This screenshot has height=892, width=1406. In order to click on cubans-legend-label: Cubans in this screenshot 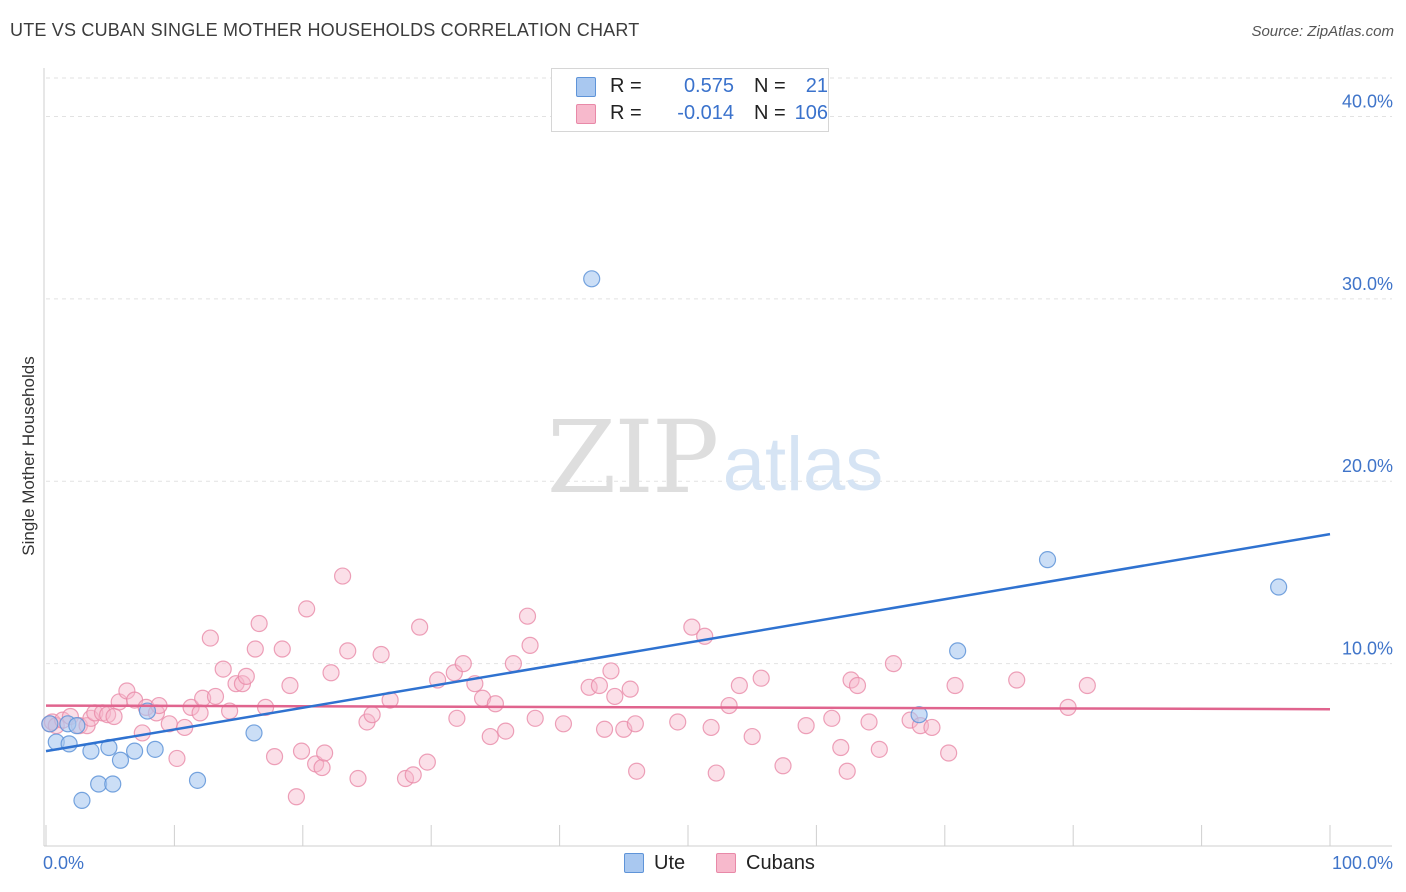, I will do `click(780, 863)`.